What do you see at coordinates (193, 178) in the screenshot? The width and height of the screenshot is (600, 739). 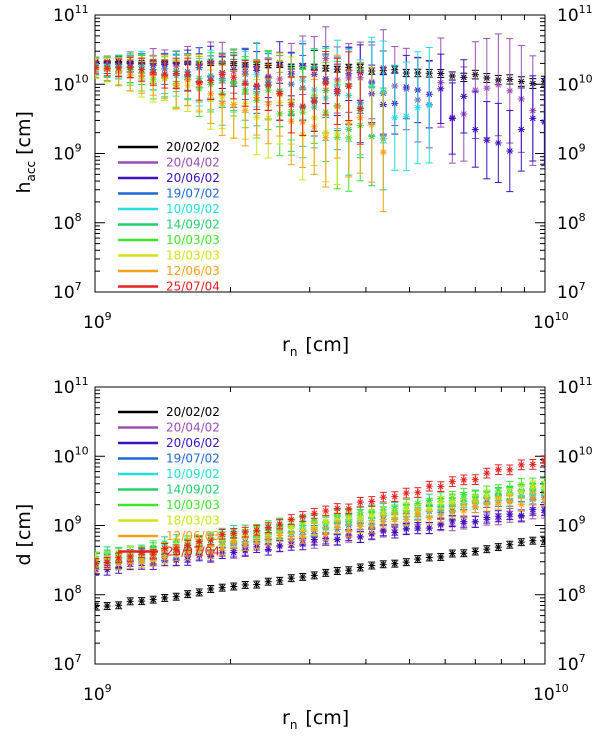 I see `legend-label: 20/06/02` at bounding box center [193, 178].